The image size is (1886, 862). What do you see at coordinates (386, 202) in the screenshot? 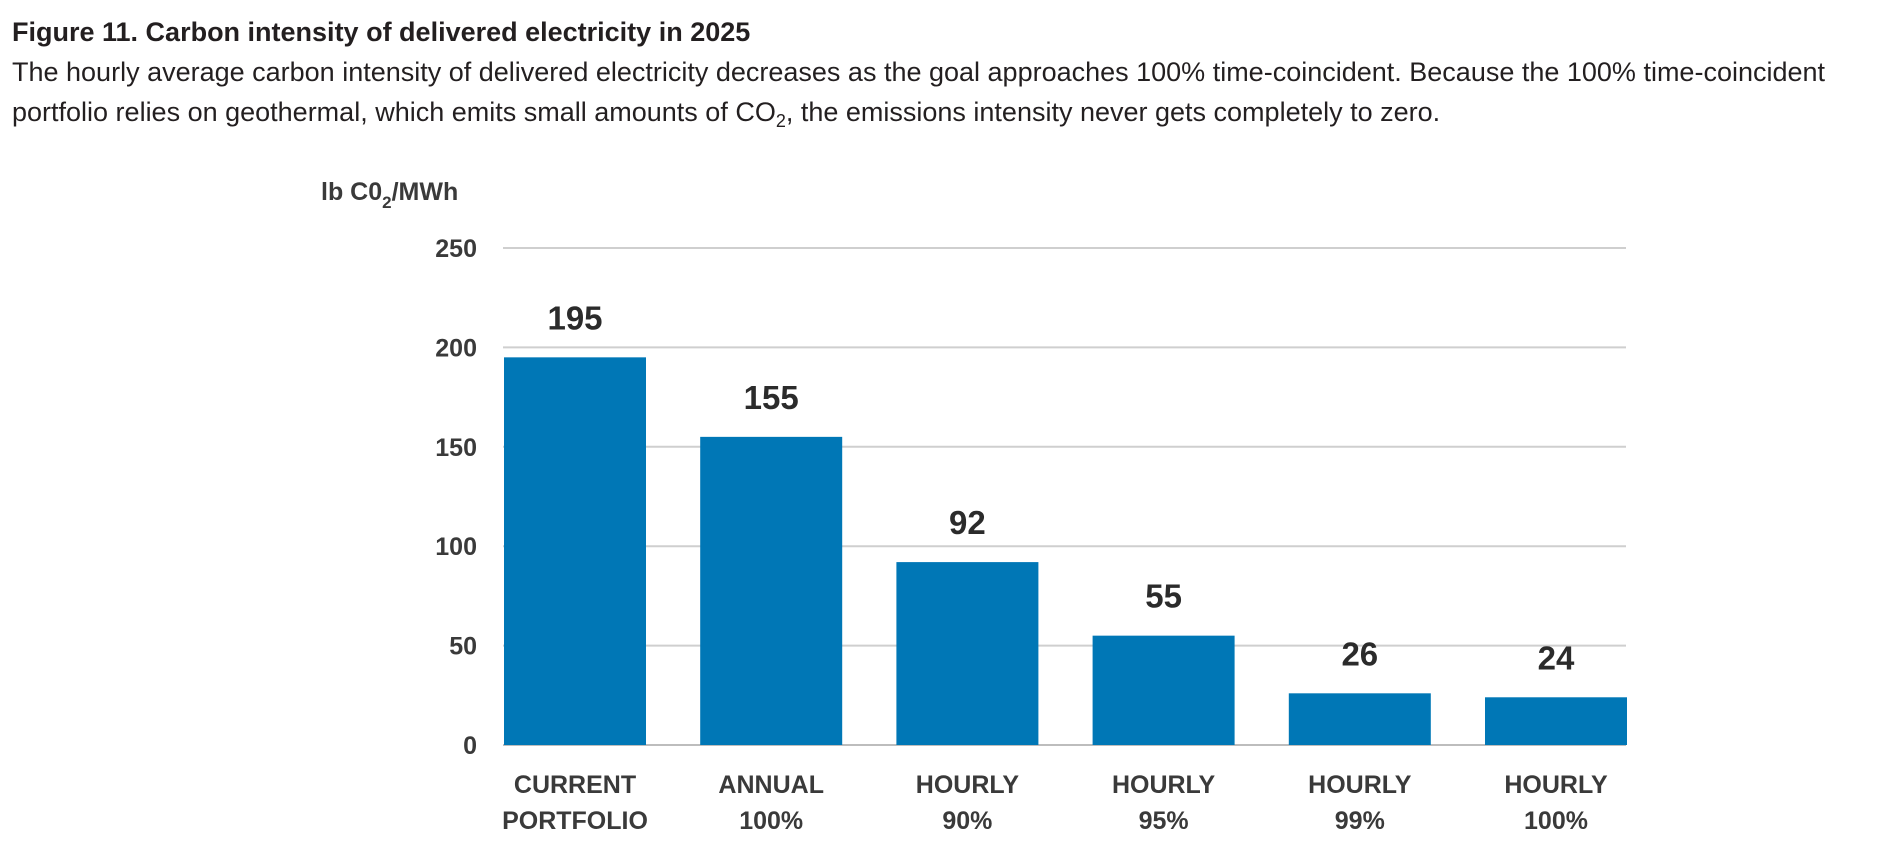
I see `y-axis-unit-subscript: 2` at bounding box center [386, 202].